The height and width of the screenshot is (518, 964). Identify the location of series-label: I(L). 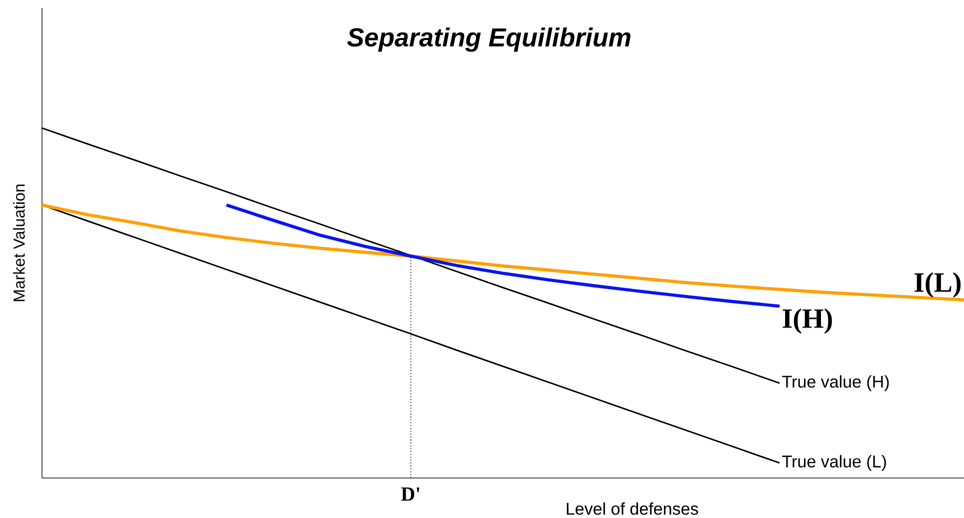
(937, 285).